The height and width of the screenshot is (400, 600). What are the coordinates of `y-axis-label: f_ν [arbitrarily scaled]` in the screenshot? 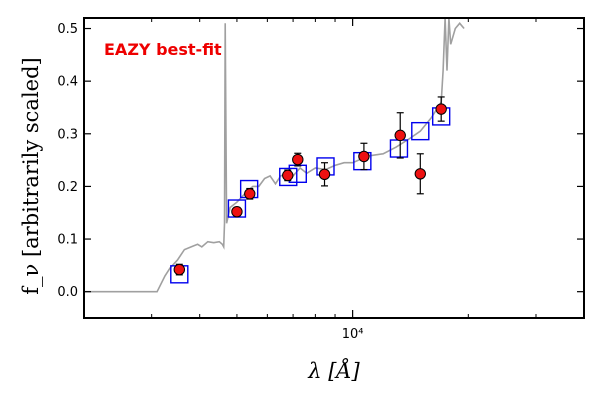 It's located at (31, 175).